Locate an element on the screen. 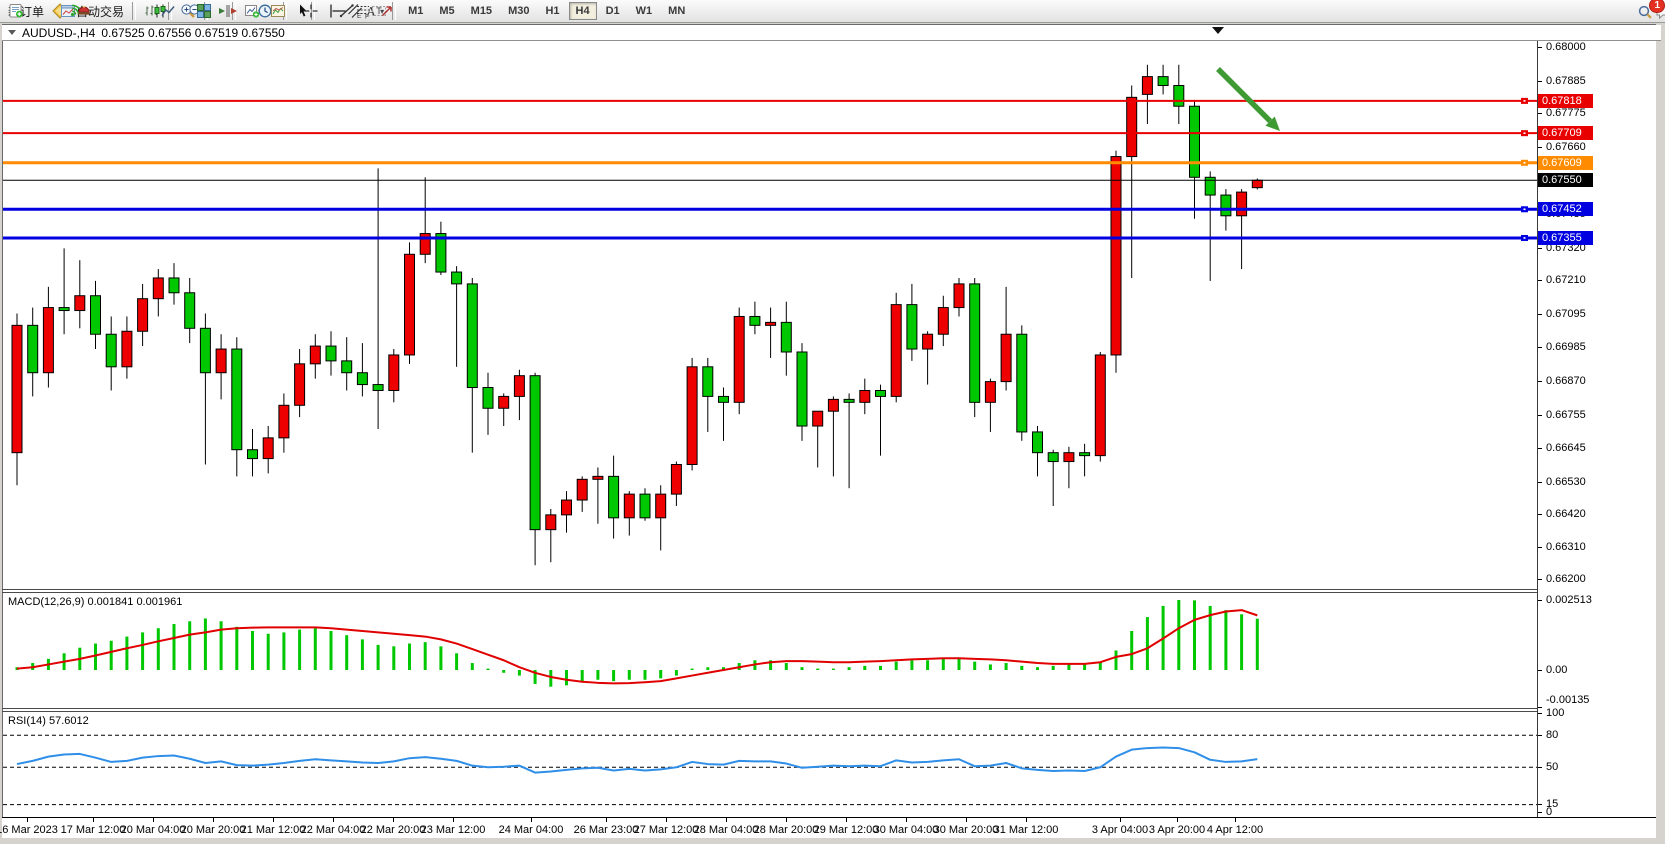 The width and height of the screenshot is (1665, 844). line-chart-icon is located at coordinates (168, 11).